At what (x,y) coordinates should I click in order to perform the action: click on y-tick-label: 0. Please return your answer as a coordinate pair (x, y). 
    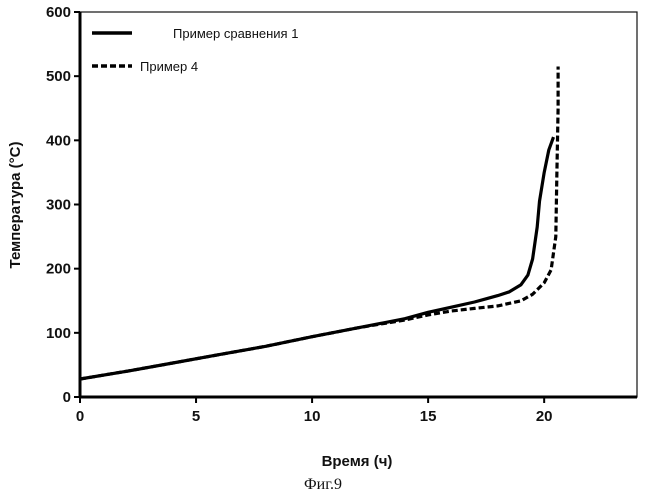
    Looking at the image, I should click on (67, 397).